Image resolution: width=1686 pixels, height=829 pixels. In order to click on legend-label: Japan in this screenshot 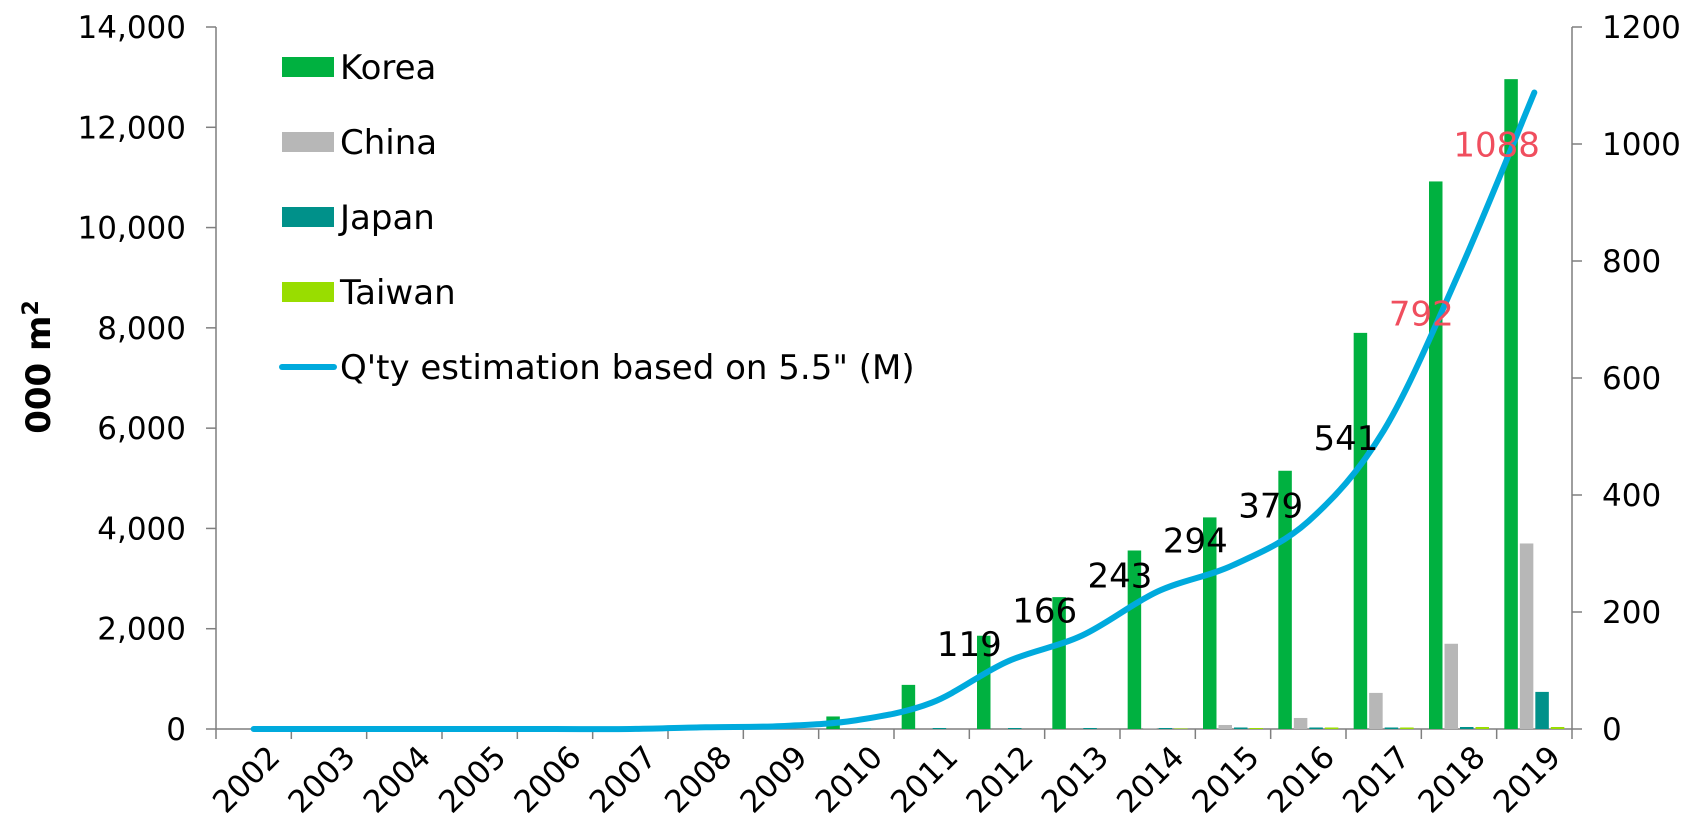, I will do `click(386, 218)`.